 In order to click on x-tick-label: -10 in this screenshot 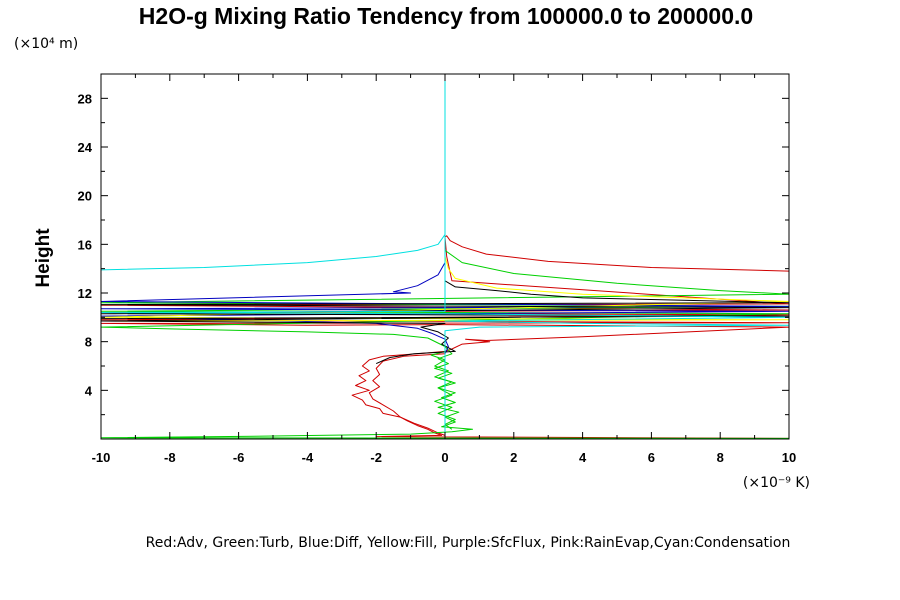, I will do `click(101, 457)`.